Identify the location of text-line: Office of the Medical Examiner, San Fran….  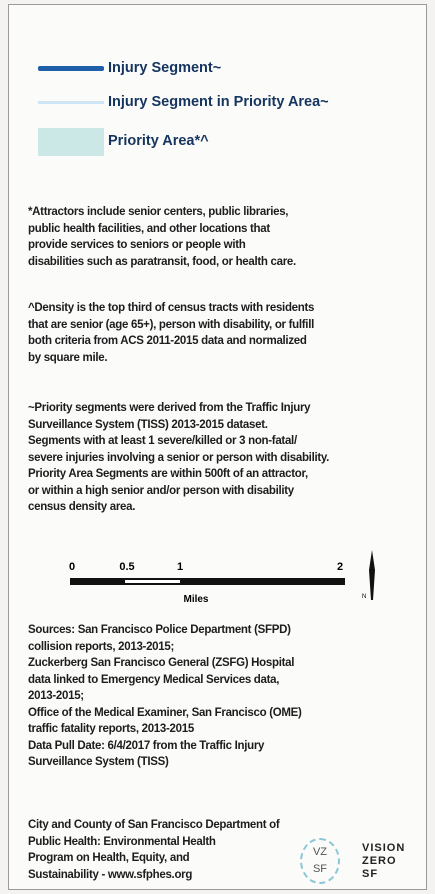
(165, 712).